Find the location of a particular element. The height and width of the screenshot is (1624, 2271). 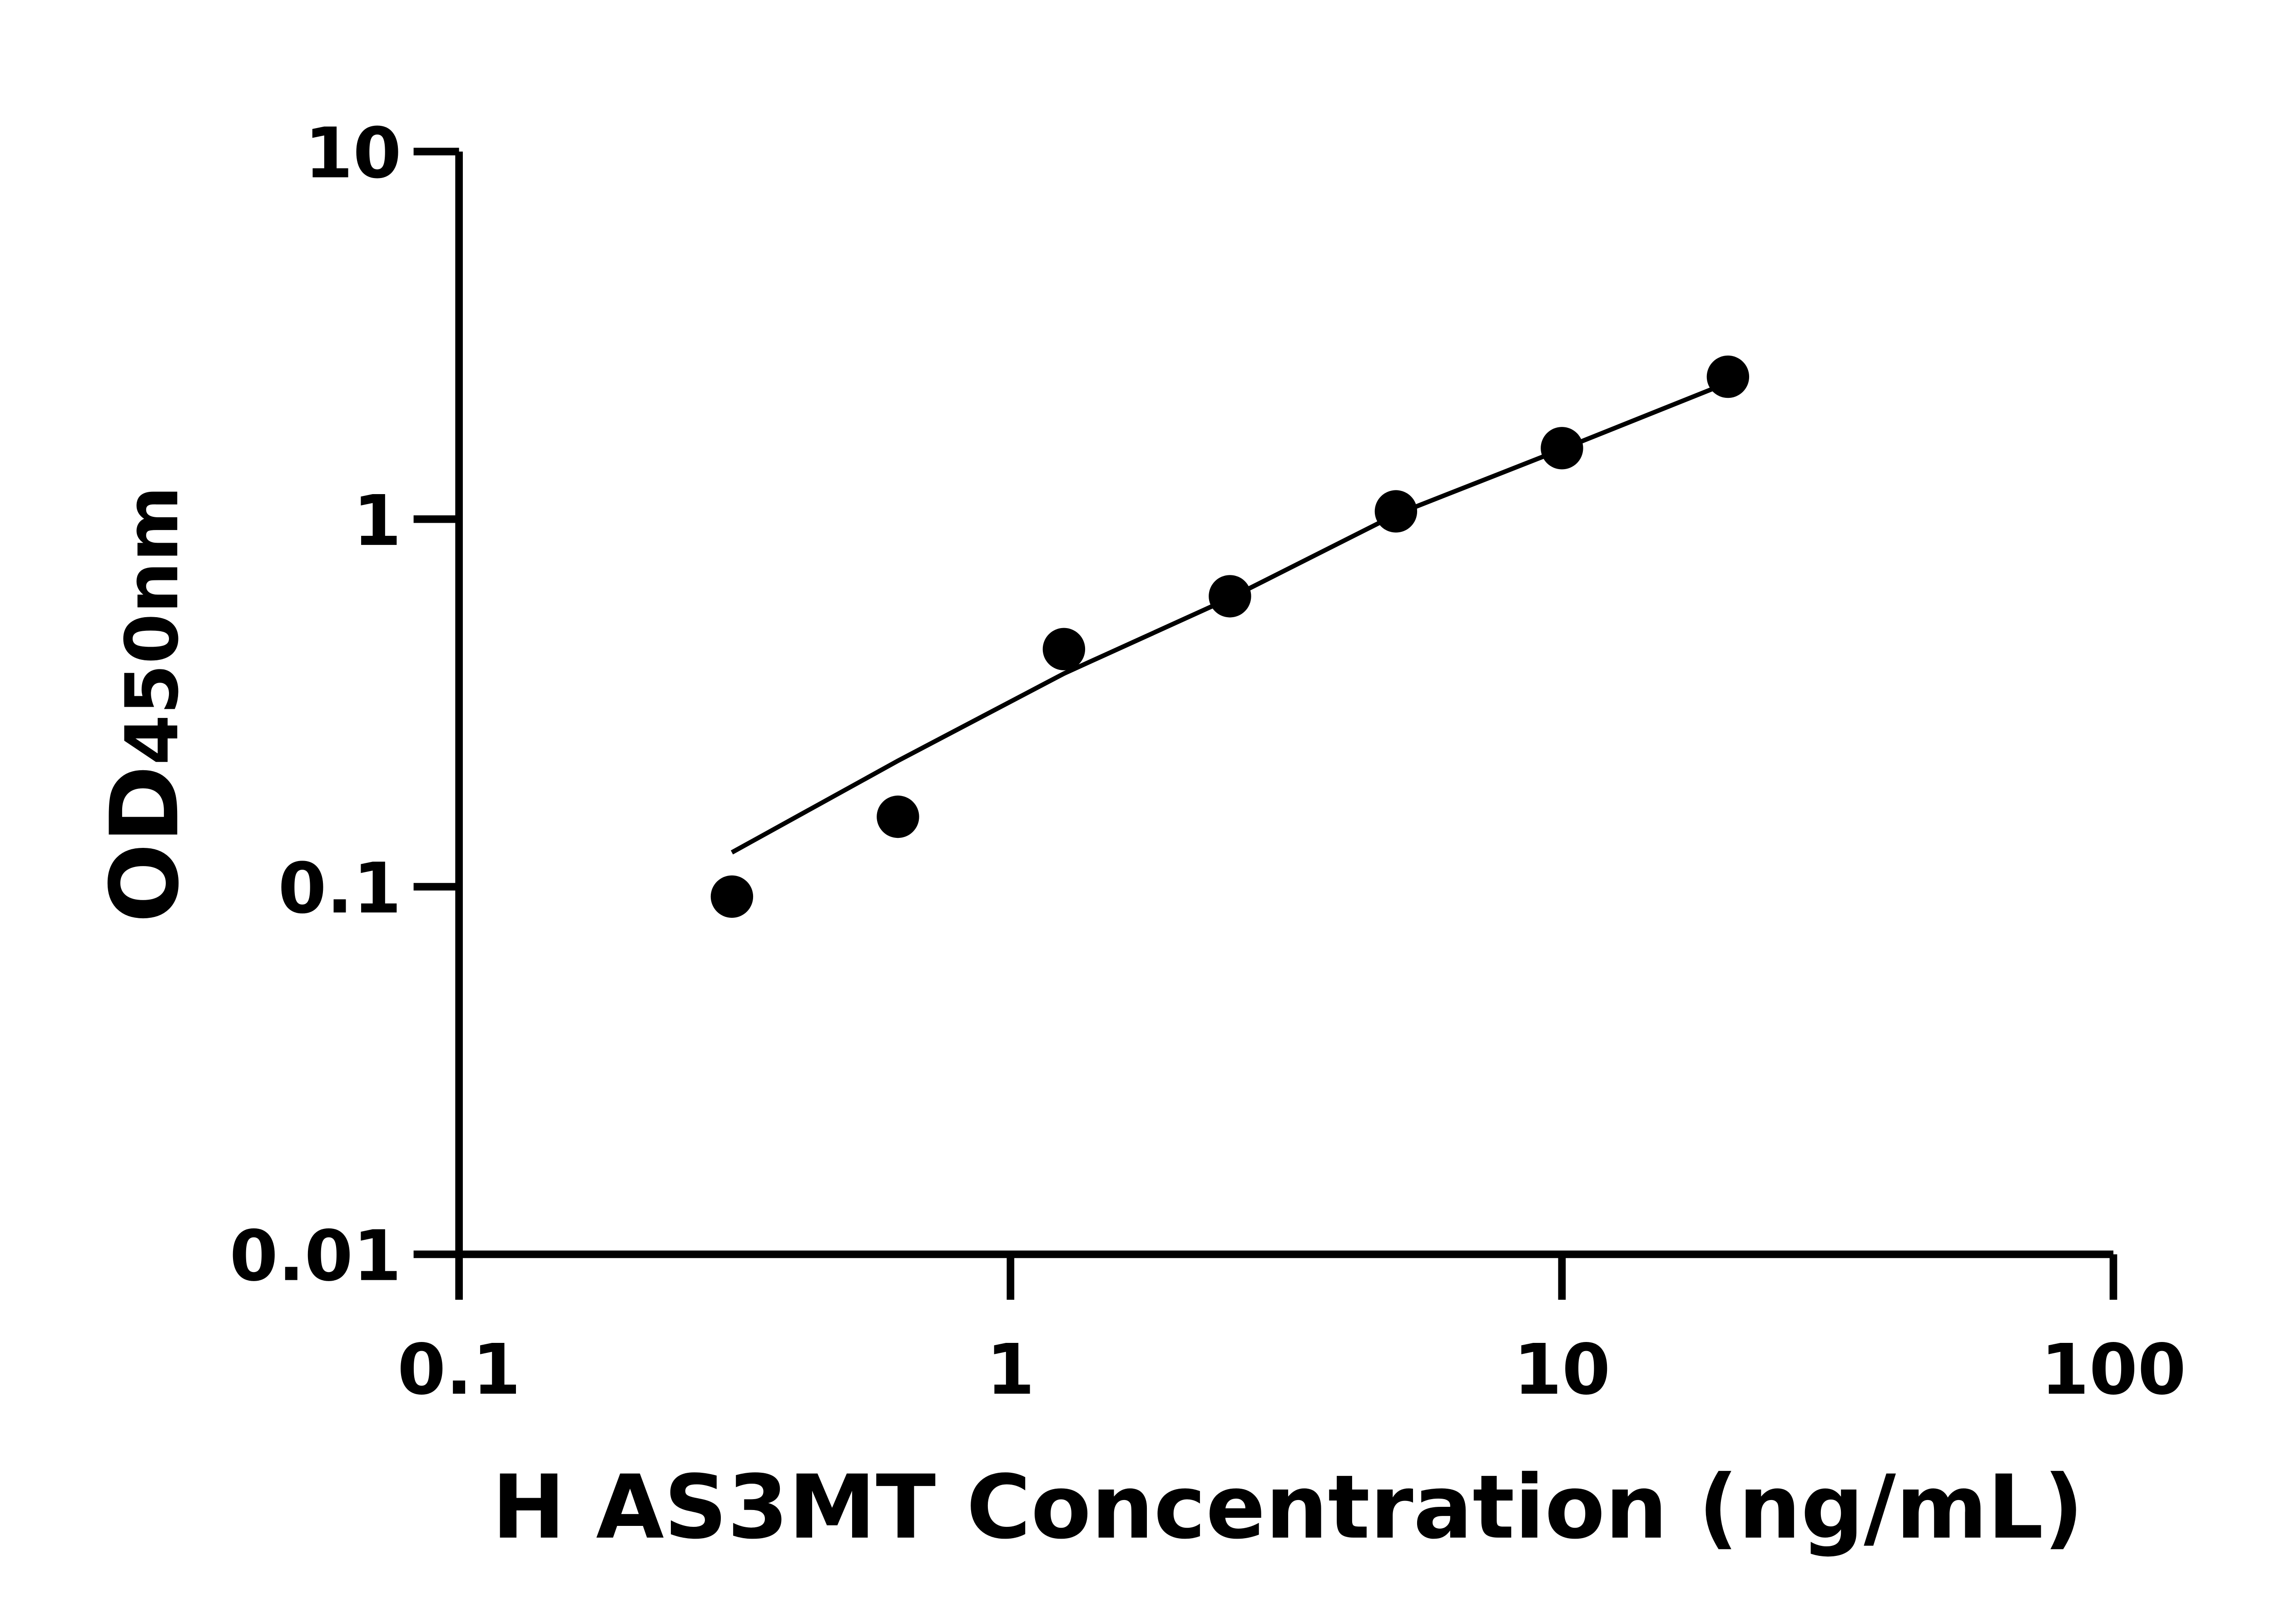

y-tick-label: 0.01 is located at coordinates (315, 1256).